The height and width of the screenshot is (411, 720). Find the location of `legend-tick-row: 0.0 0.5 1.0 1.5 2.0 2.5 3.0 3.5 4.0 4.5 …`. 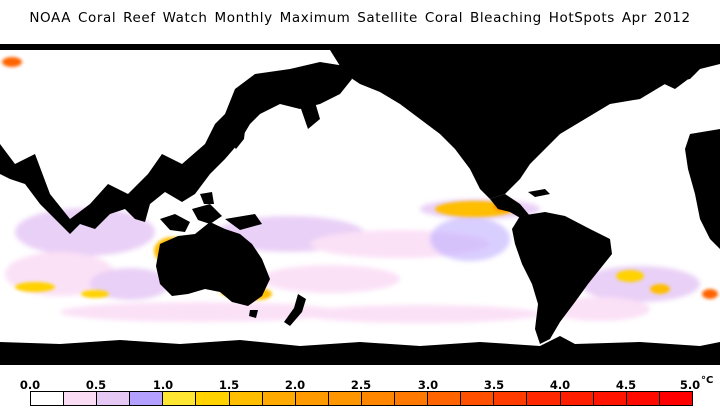

legend-tick-row: 0.0 0.5 1.0 1.5 2.0 2.5 3.0 3.5 4.0 4.5 … is located at coordinates (360, 383).